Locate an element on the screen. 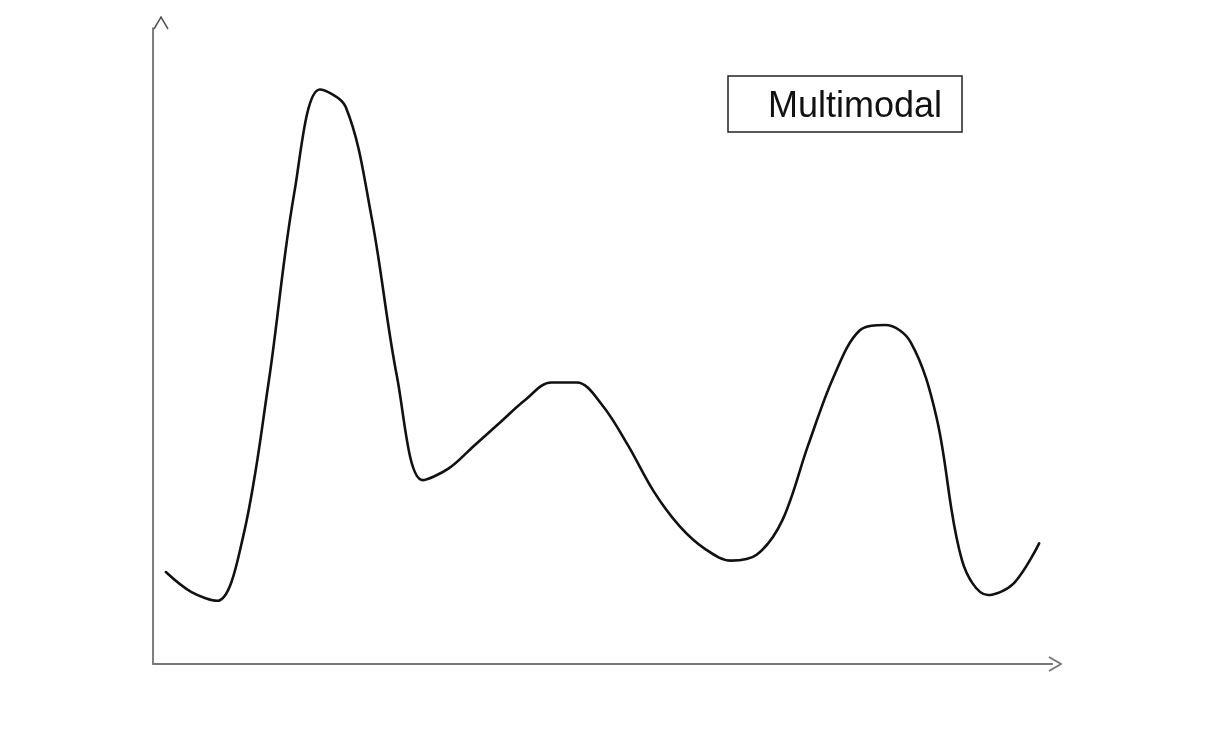 The image size is (1210, 752). chart-title: Multimodal is located at coordinates (855, 104).